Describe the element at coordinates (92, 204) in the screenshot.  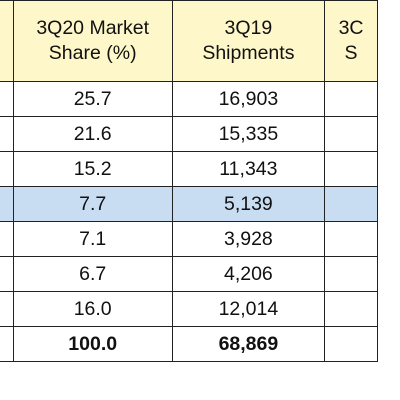
I see `share-cell: 7.7` at that location.